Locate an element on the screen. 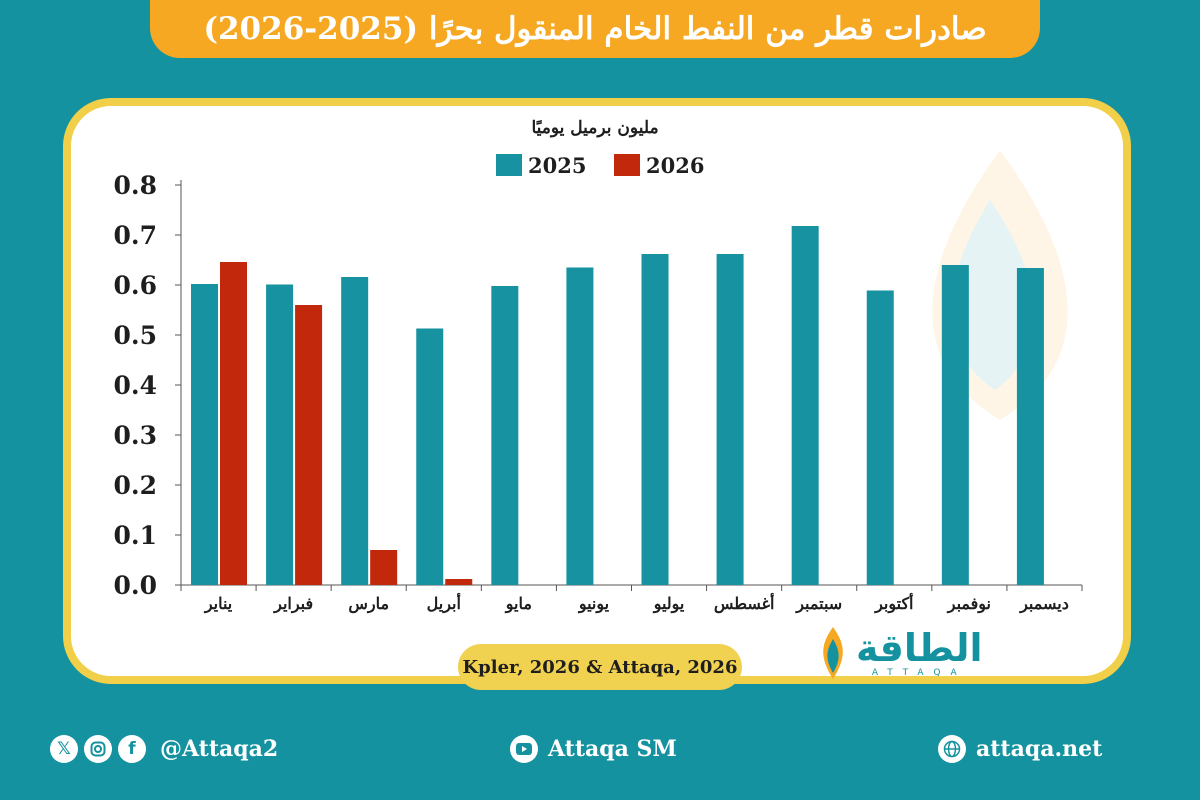 The width and height of the screenshot is (1200, 800). youtube-link: Attaqa SM is located at coordinates (593, 749).